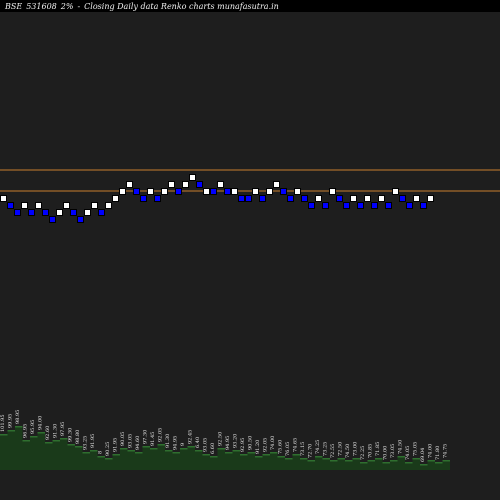  I want to click on volume-label: 73.15, so click(303, 449).